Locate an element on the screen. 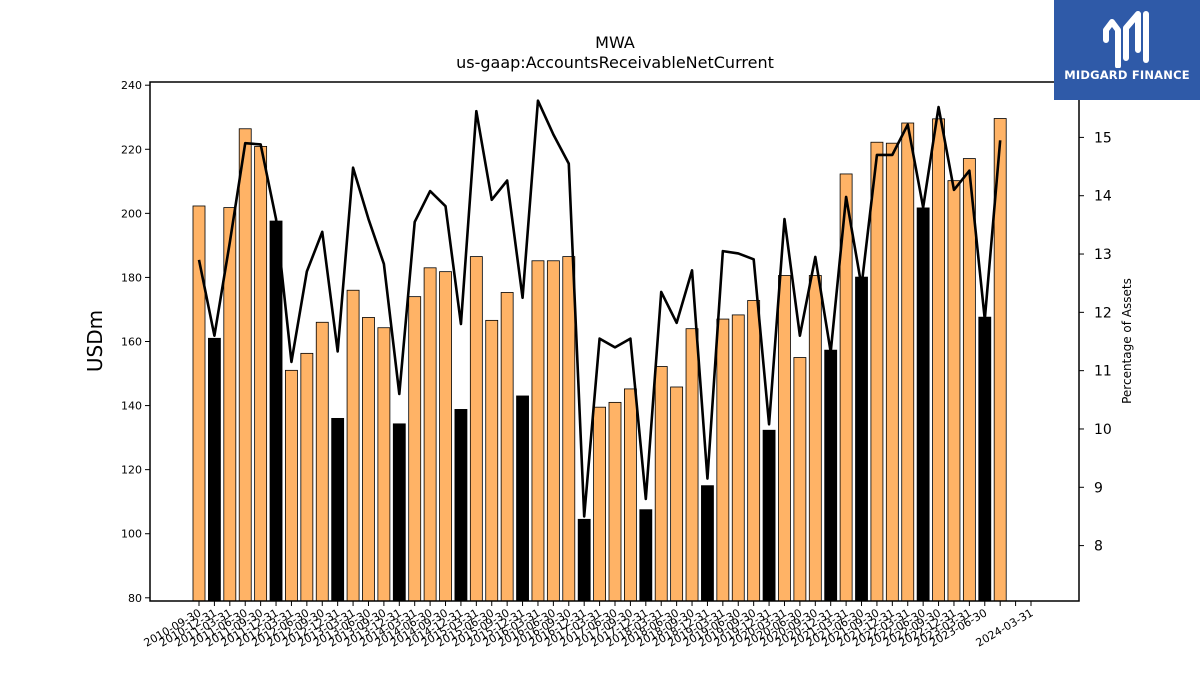 The image size is (1200, 675). y2-tick-label: 12 is located at coordinates (1103, 313).